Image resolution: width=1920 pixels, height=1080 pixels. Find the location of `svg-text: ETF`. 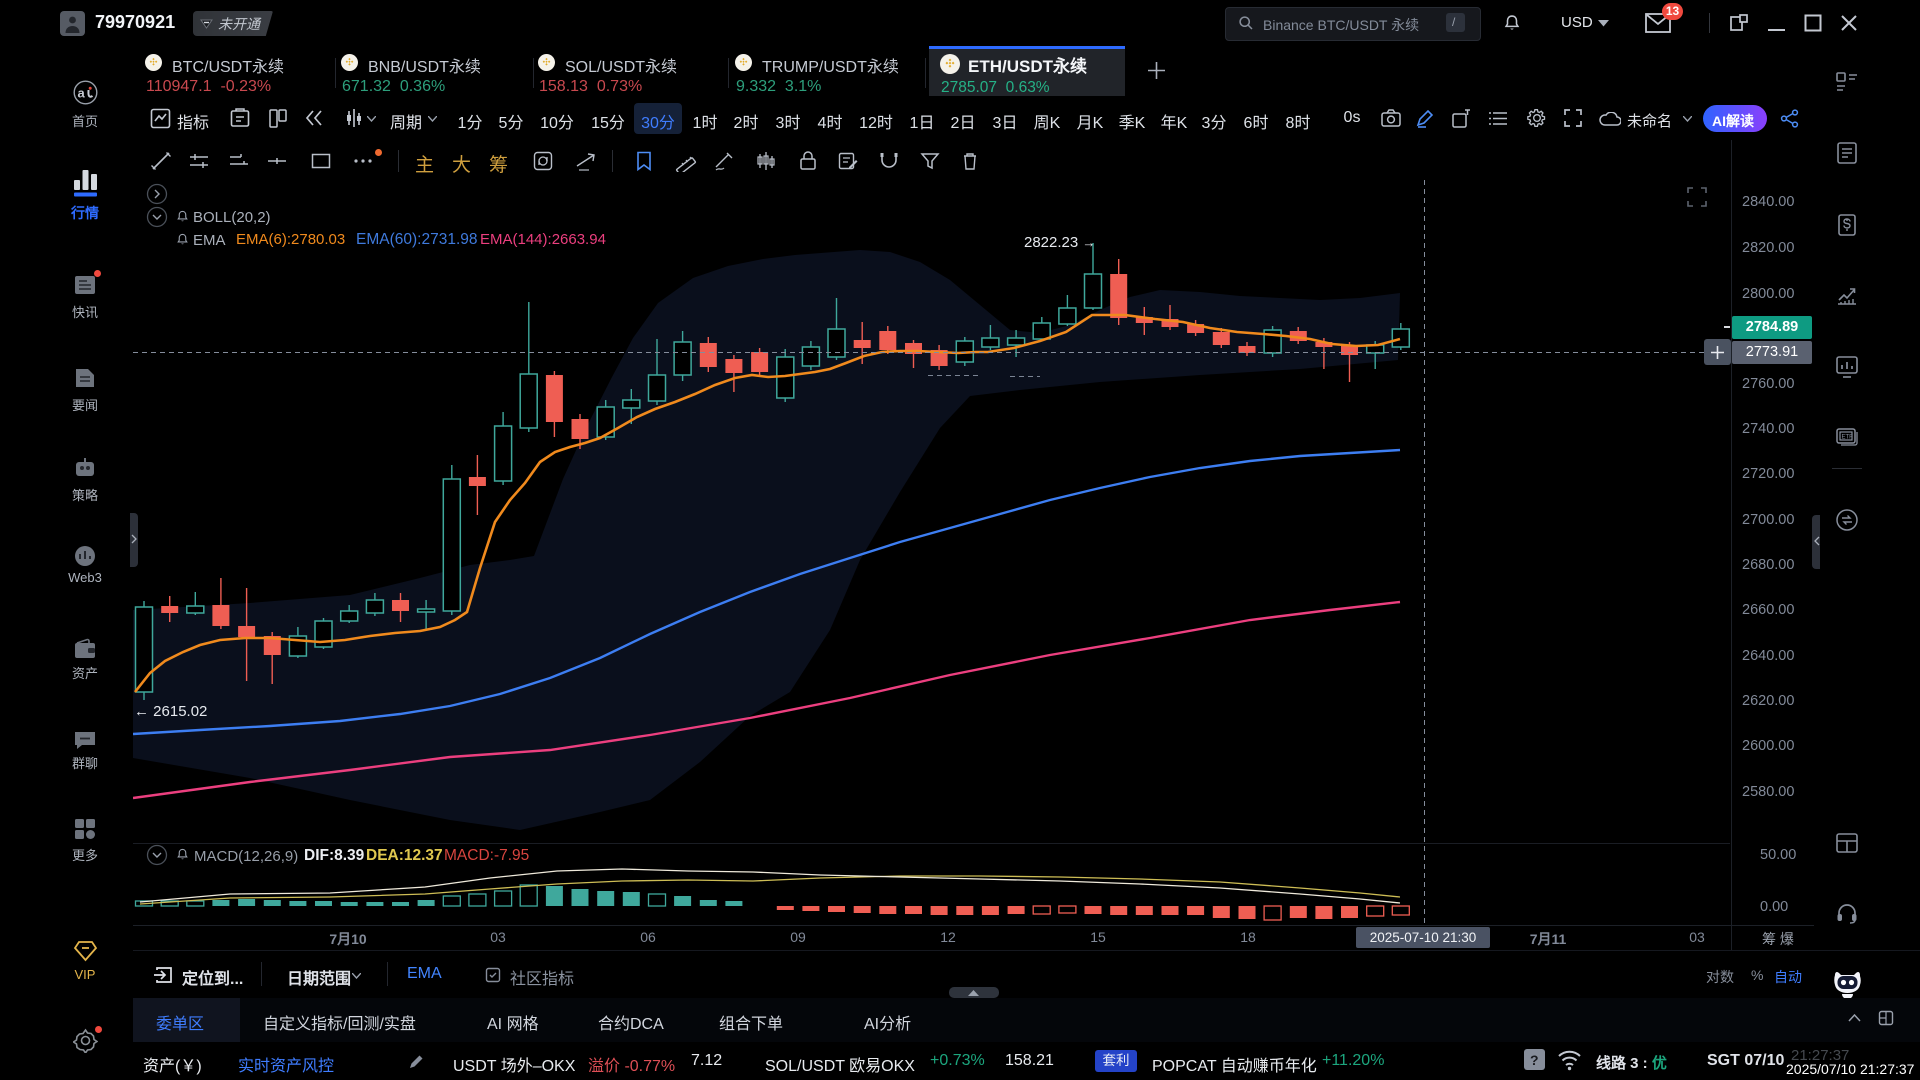

svg-text: ETF is located at coordinates (1848, 438).